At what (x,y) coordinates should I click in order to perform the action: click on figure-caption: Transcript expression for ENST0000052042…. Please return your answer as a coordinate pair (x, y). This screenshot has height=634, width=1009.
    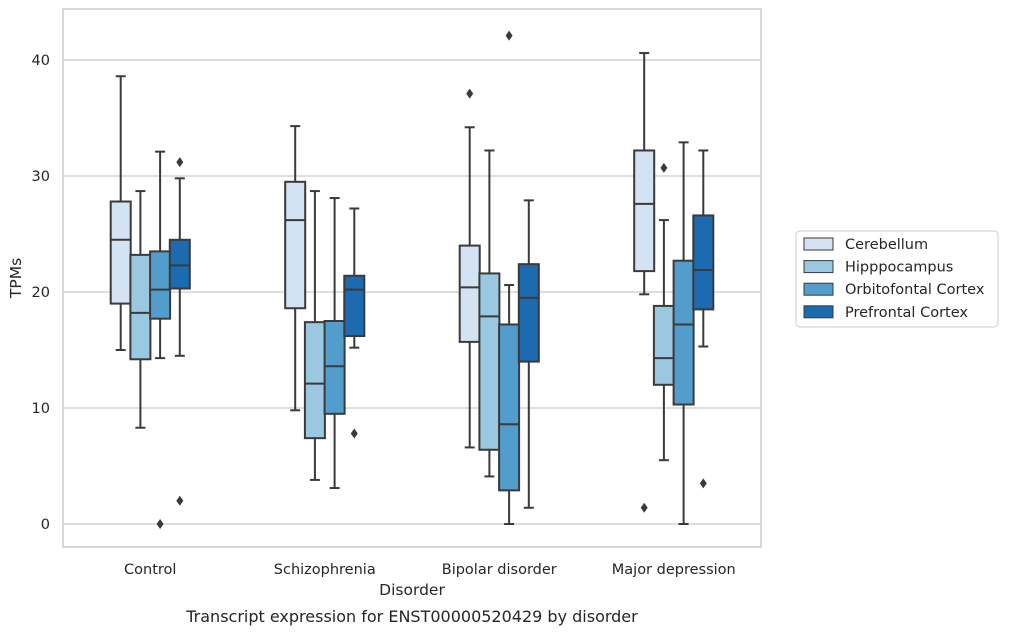
    Looking at the image, I should click on (411, 616).